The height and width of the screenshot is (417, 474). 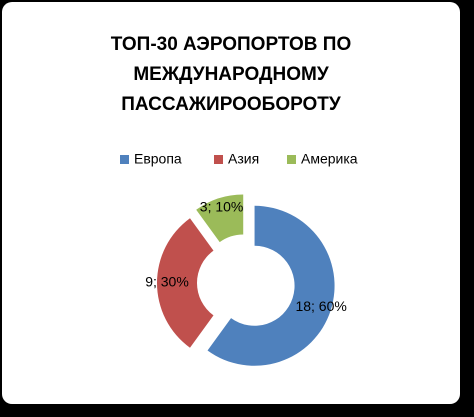 What do you see at coordinates (231, 44) in the screenshot?
I see `chart-title: ТОП-30 АЭРОПОРТОВ ПО` at bounding box center [231, 44].